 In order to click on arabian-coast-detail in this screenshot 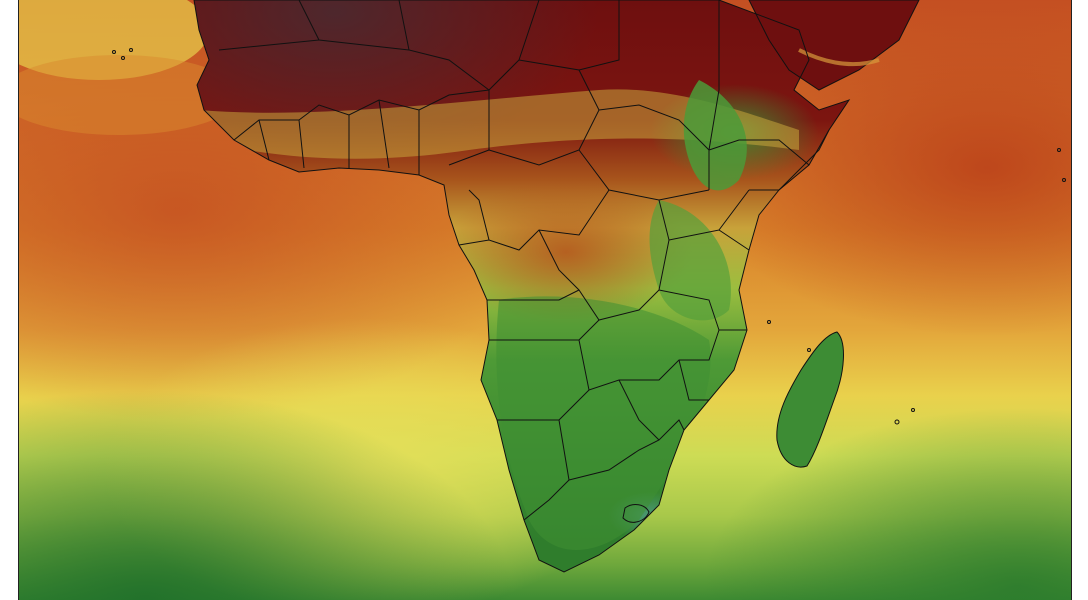, I will do `click(839, 57)`.